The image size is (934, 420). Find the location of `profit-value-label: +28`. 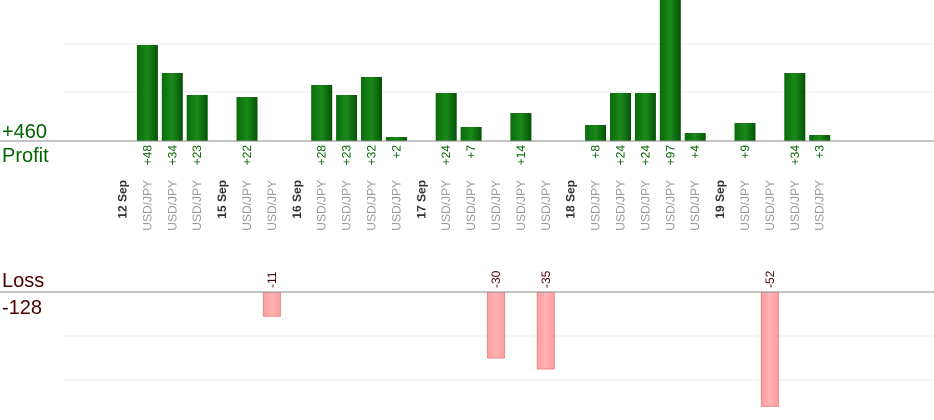

profit-value-label: +28 is located at coordinates (322, 155).